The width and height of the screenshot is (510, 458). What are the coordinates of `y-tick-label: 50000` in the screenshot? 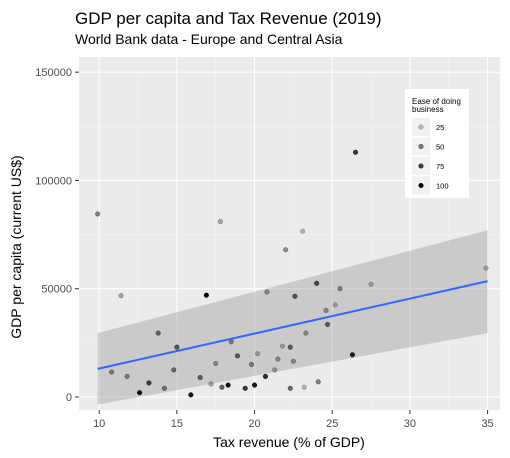 It's located at (56, 290).